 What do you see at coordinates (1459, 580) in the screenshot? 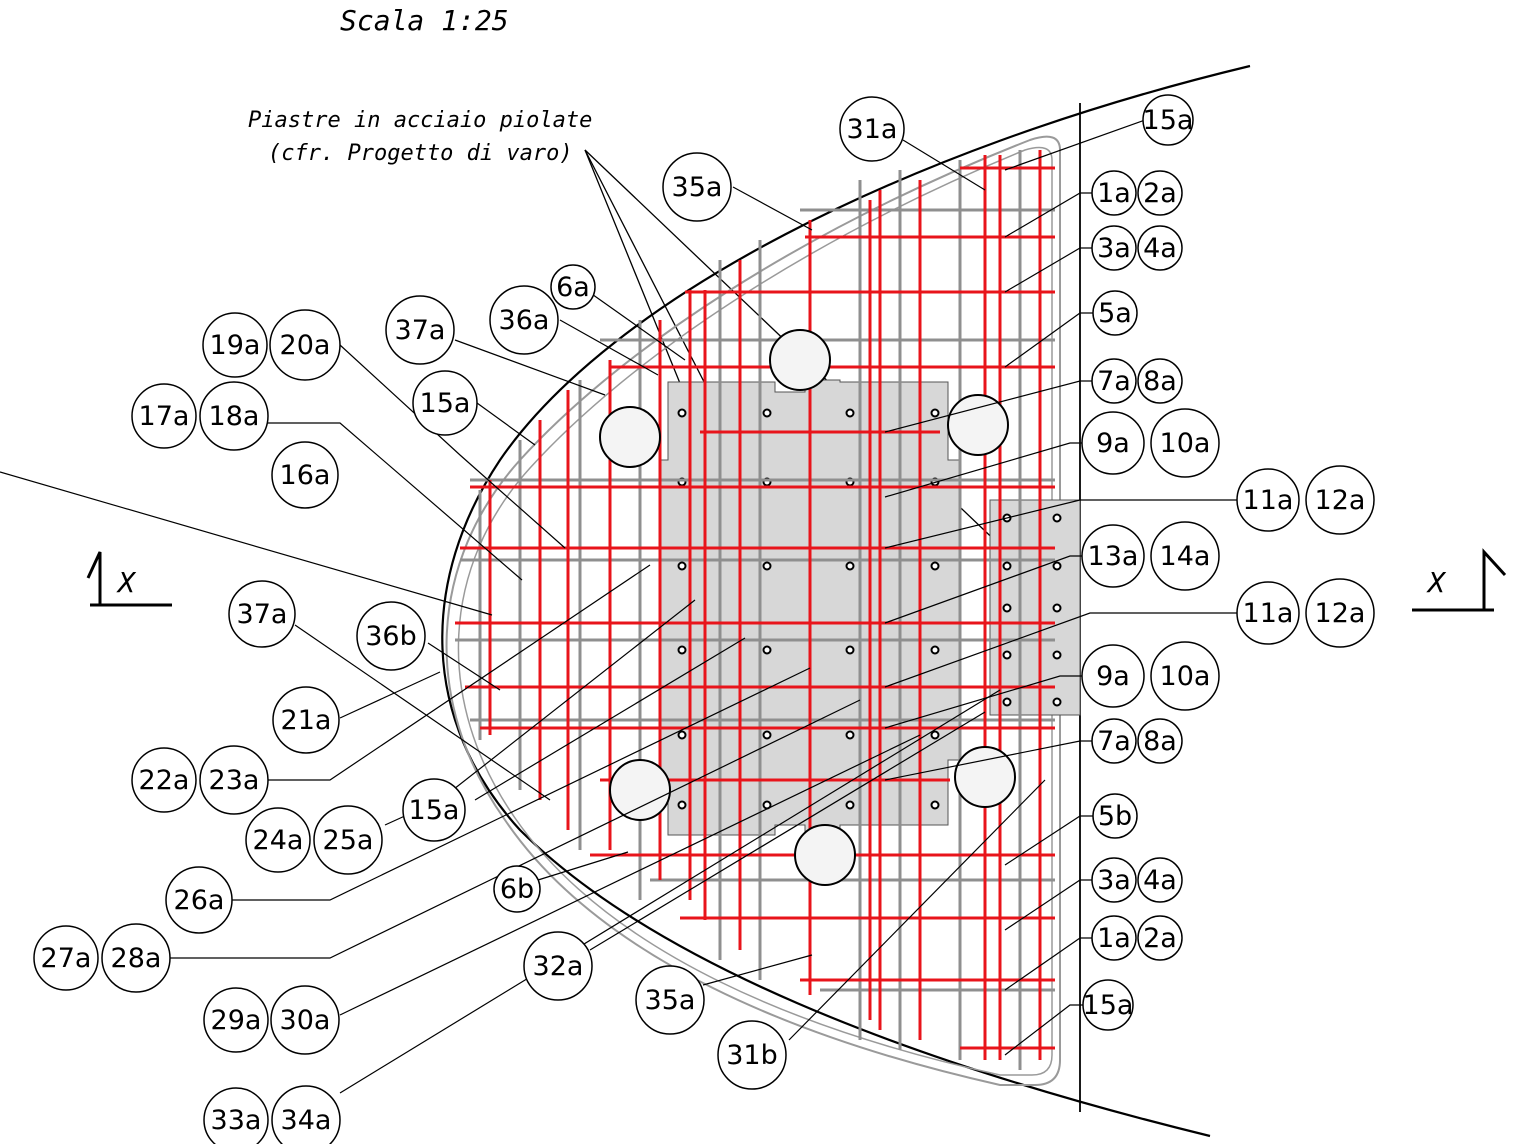
I see `section-marker-right` at bounding box center [1459, 580].